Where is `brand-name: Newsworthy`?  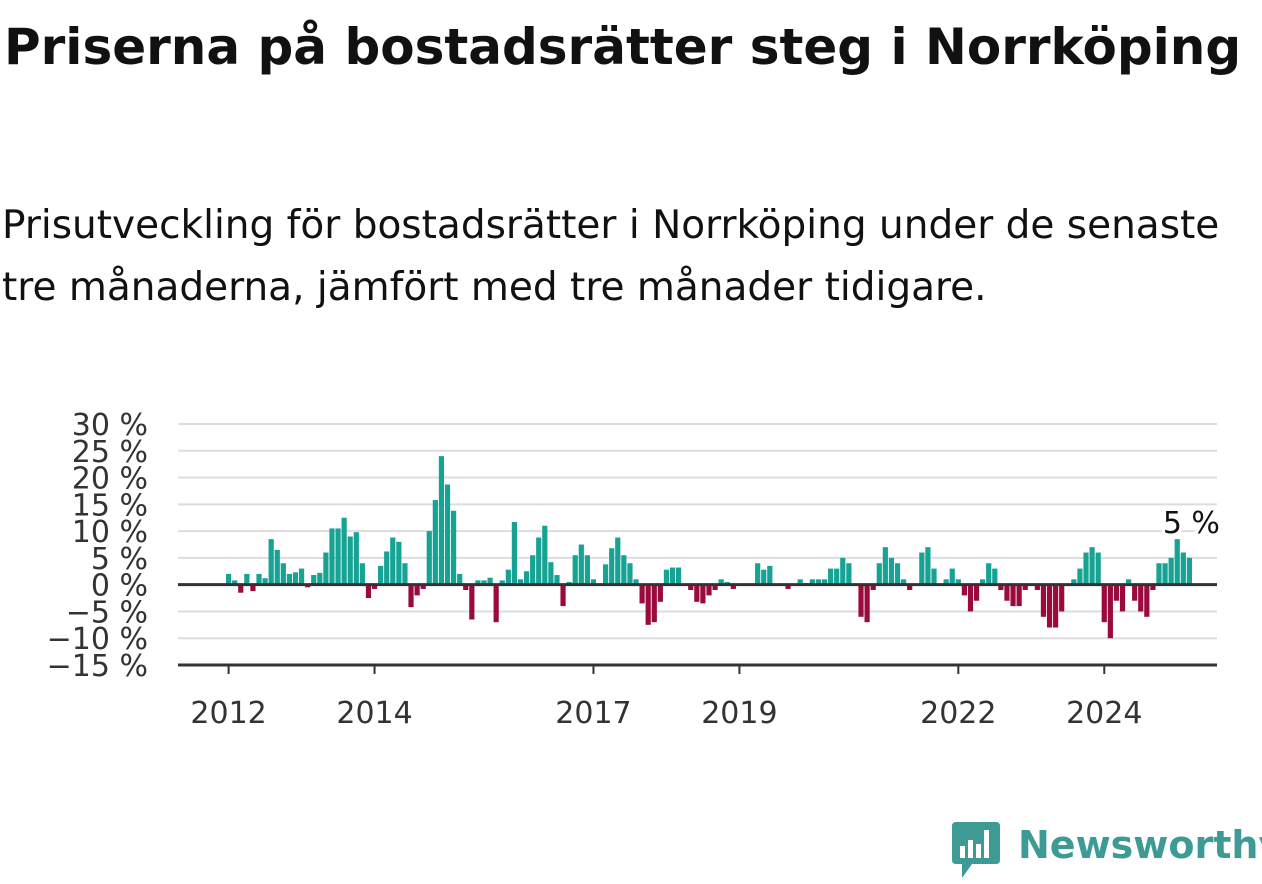
brand-name: Newsworthy is located at coordinates (1140, 845).